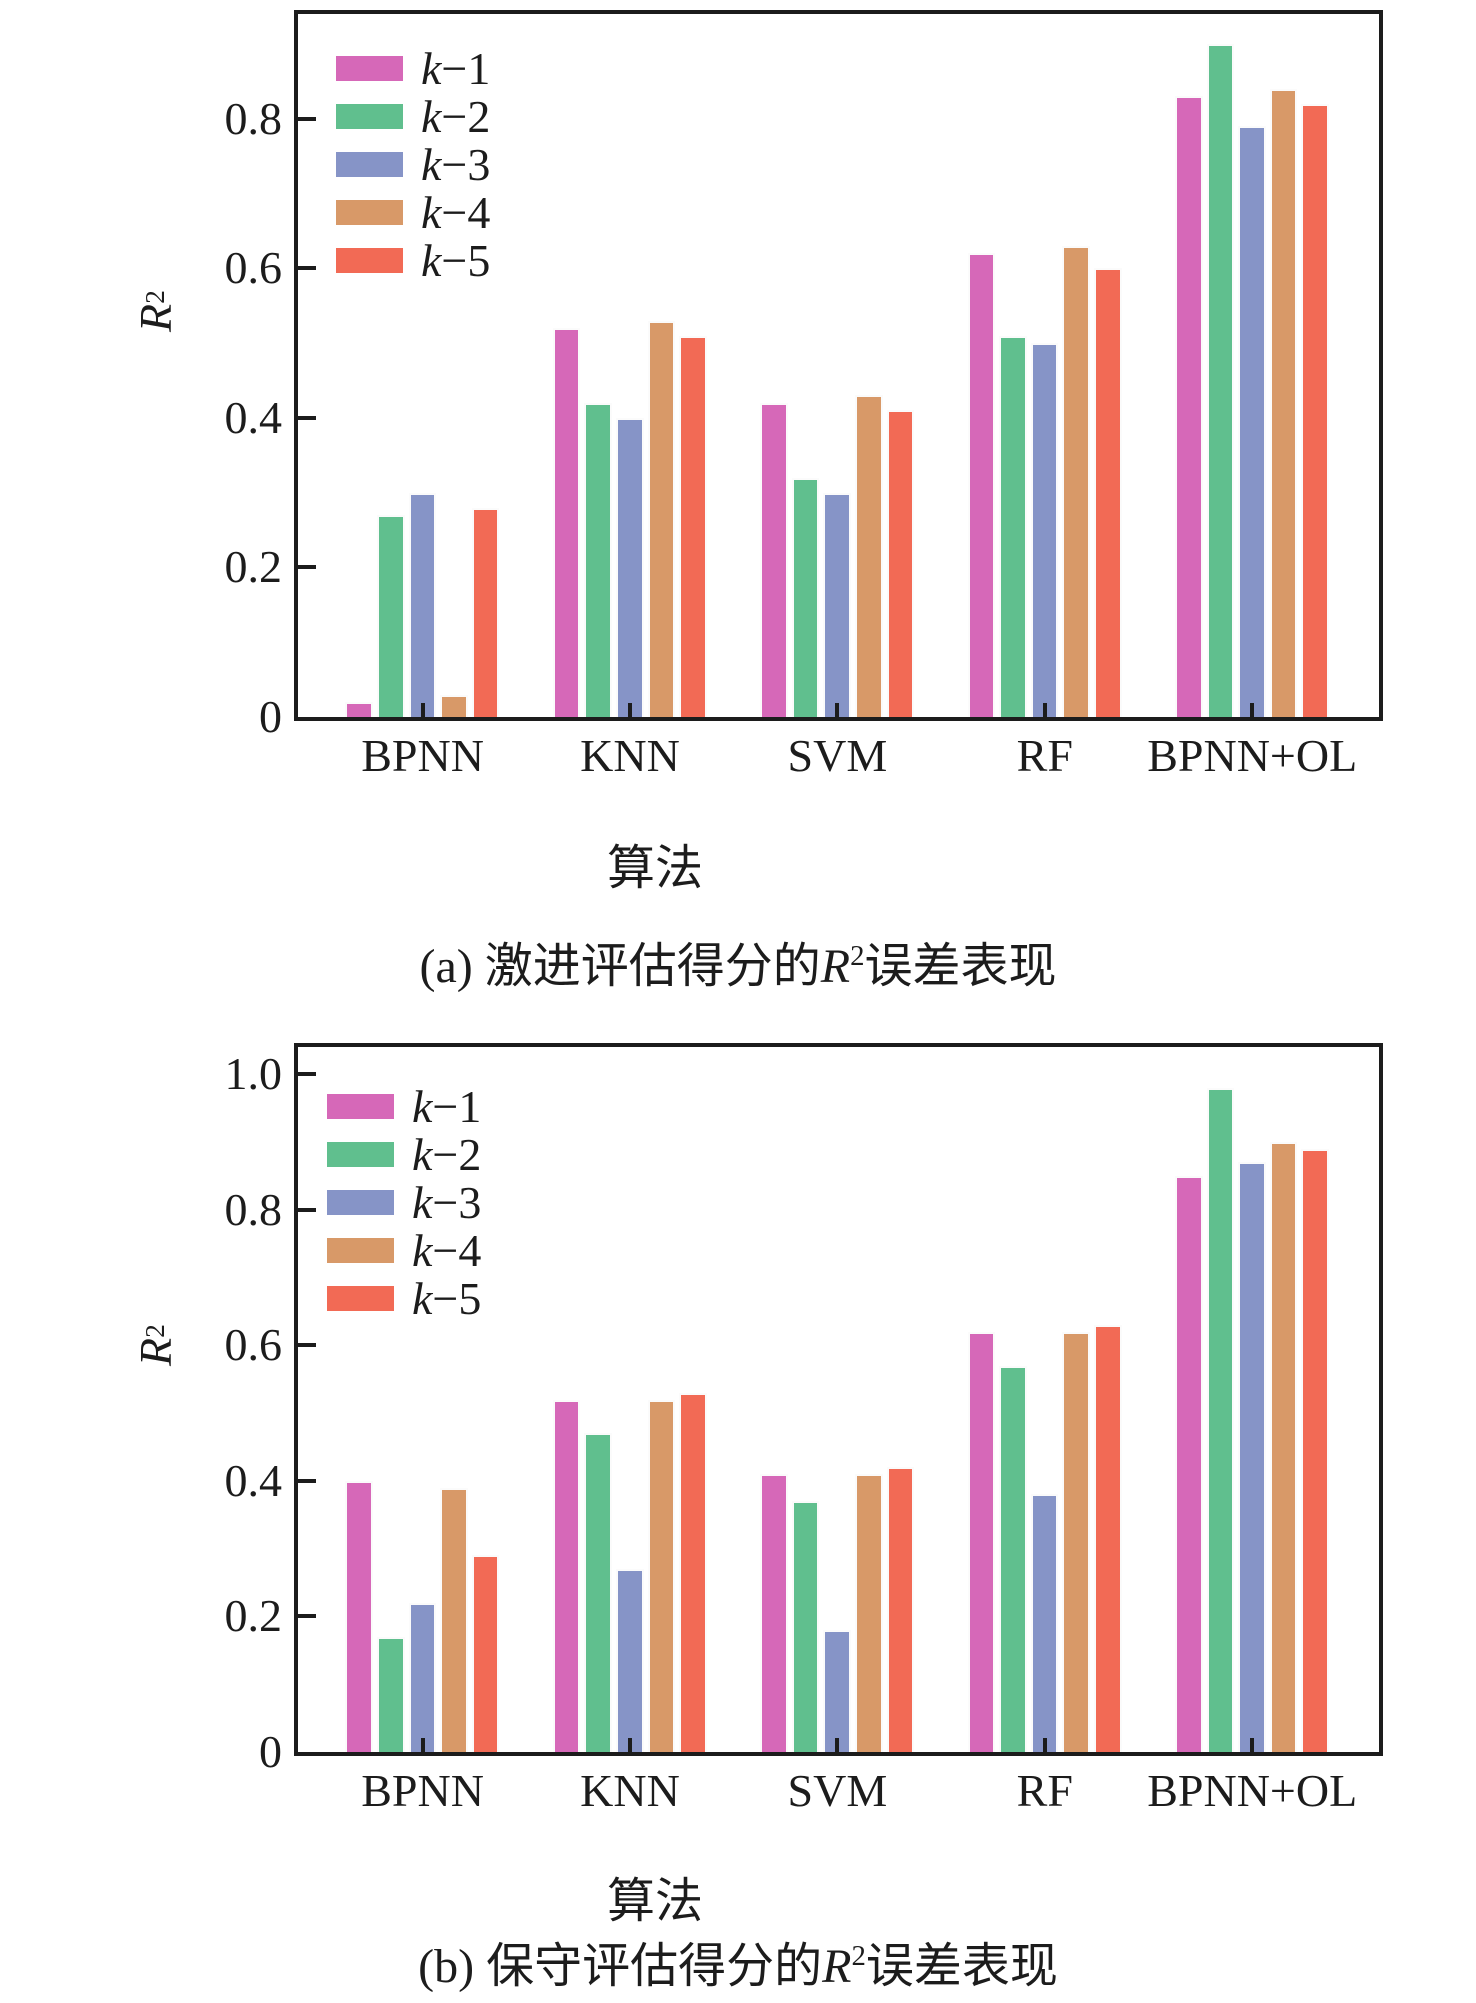 The image size is (1476, 2003). Describe the element at coordinates (693, 1572) in the screenshot. I see `bar-KNN-k−5` at that location.